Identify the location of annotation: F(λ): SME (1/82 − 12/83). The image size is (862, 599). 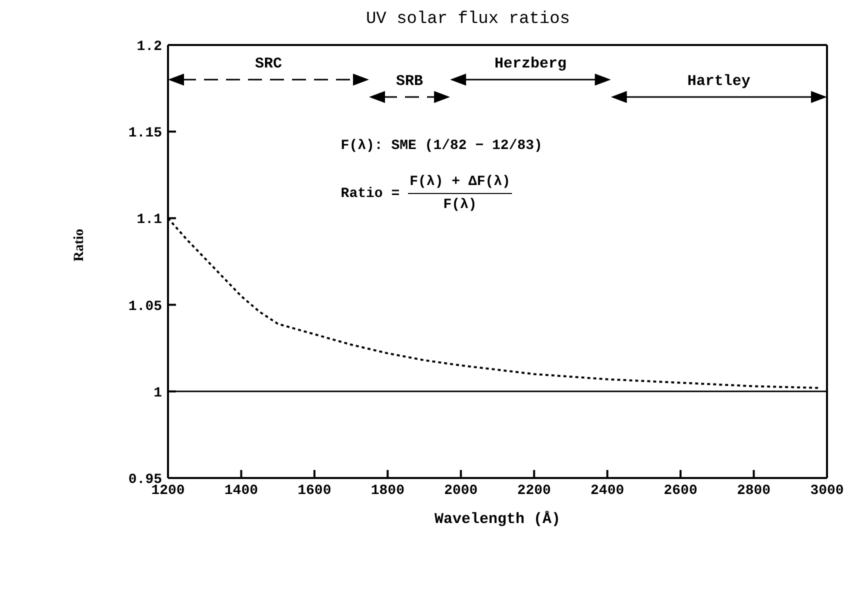
(441, 146).